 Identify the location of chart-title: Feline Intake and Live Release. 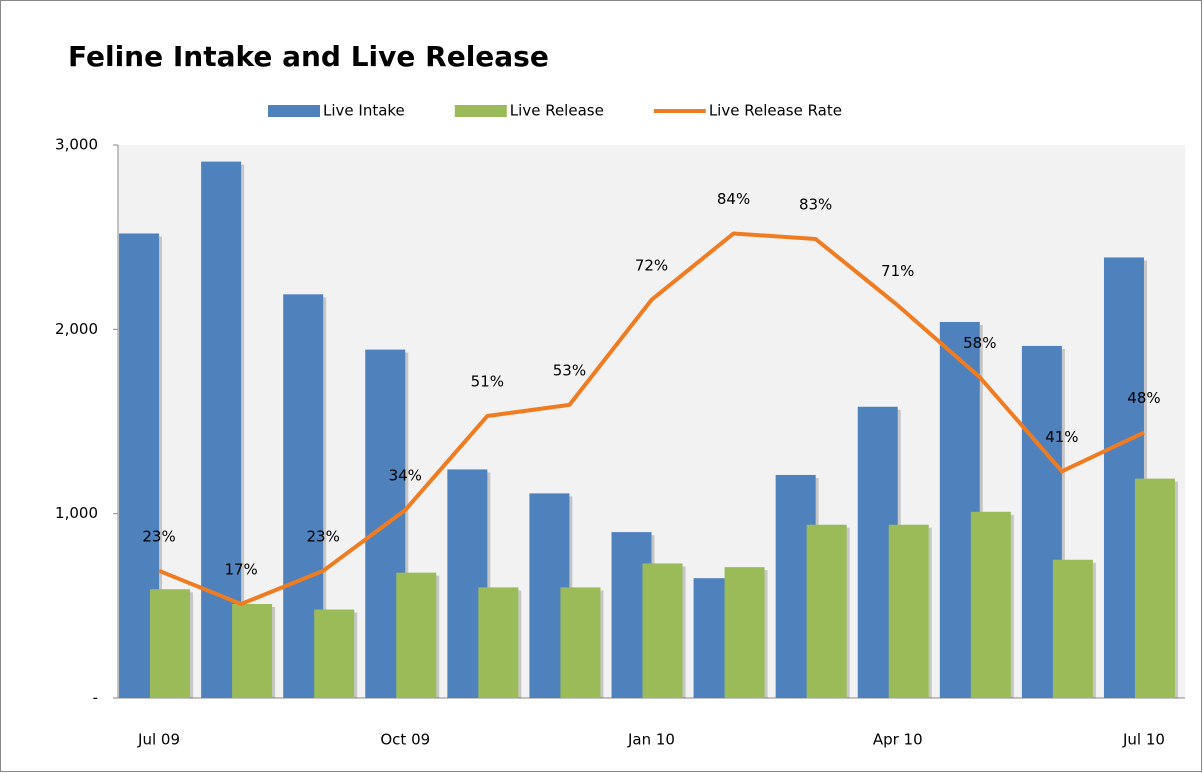
(308, 56).